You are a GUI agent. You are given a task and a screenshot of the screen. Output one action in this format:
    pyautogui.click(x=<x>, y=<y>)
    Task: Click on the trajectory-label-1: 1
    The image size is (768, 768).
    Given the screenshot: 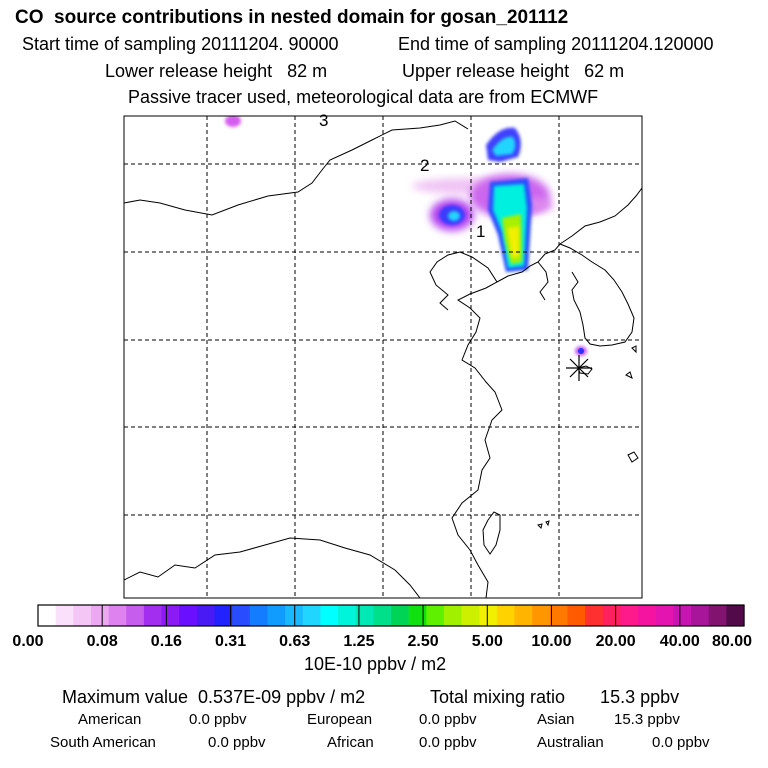 What is the action you would take?
    pyautogui.click(x=480, y=231)
    